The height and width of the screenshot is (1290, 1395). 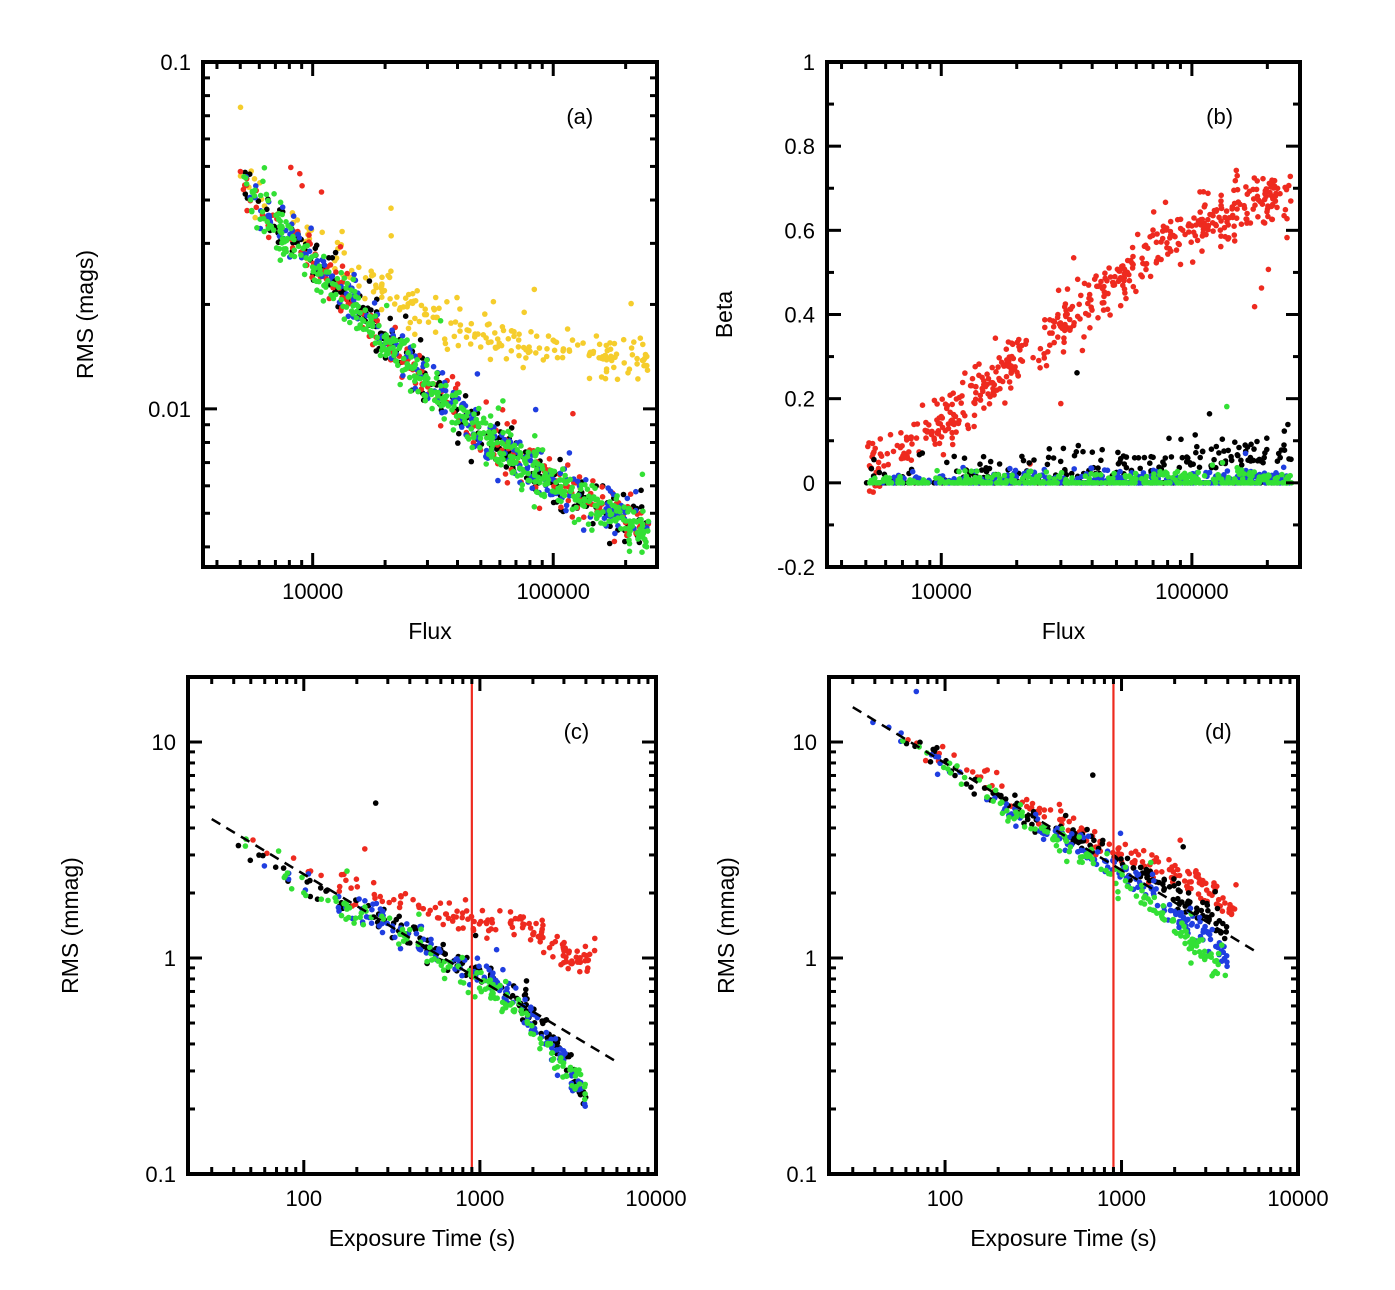 What do you see at coordinates (799, 230) in the screenshot?
I see `y-tick-label: 0.6` at bounding box center [799, 230].